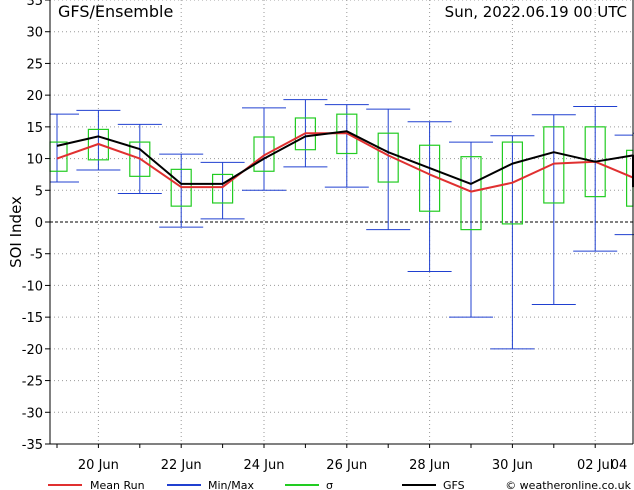 Image resolution: width=634 pixels, height=490 pixels. Describe the element at coordinates (34, 128) in the screenshot. I see `y-tick-label: 15` at that location.